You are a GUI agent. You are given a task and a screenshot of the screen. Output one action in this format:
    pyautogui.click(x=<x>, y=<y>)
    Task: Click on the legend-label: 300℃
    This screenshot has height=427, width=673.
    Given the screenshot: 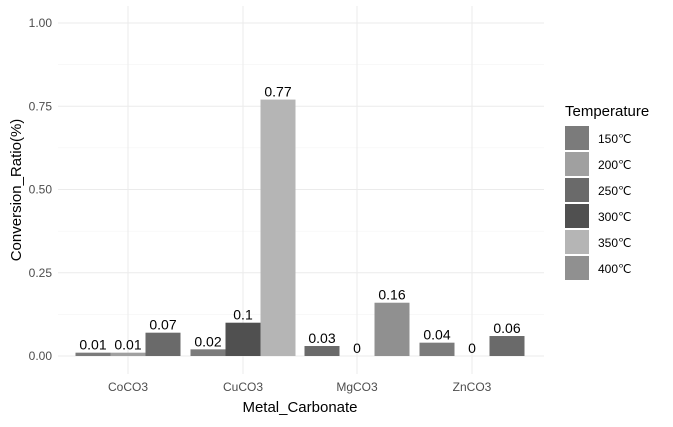 What is the action you would take?
    pyautogui.click(x=615, y=217)
    